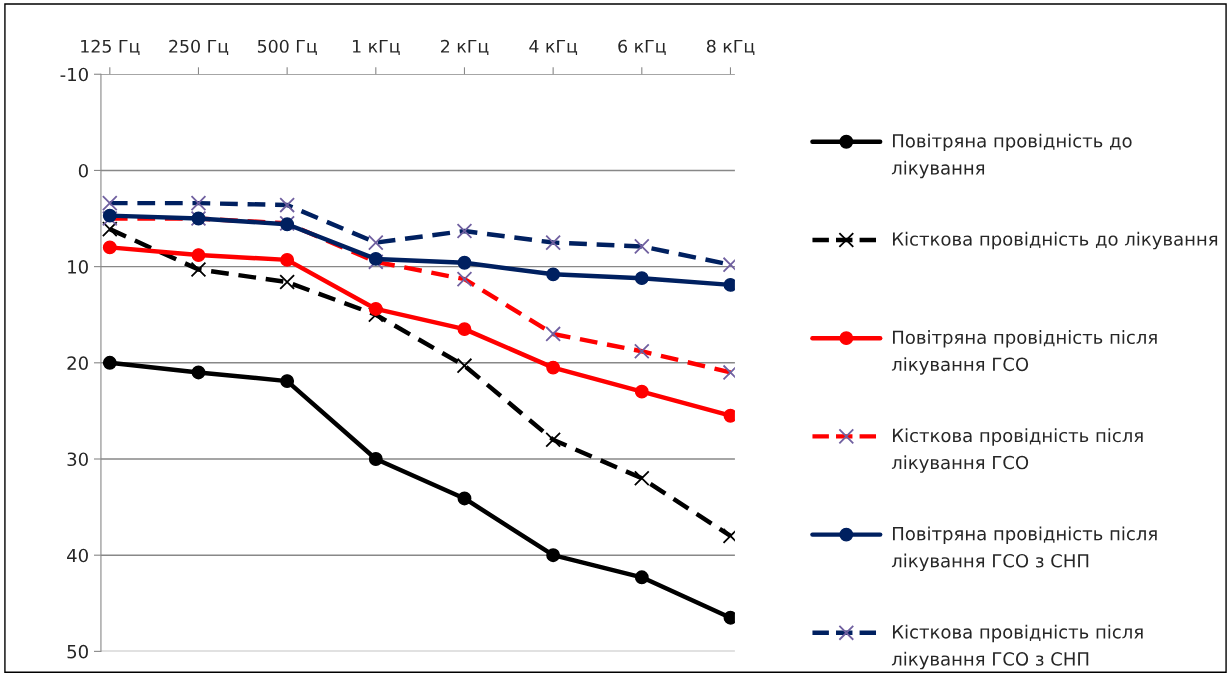  I want to click on y-tick-label: 20, so click(77, 363).